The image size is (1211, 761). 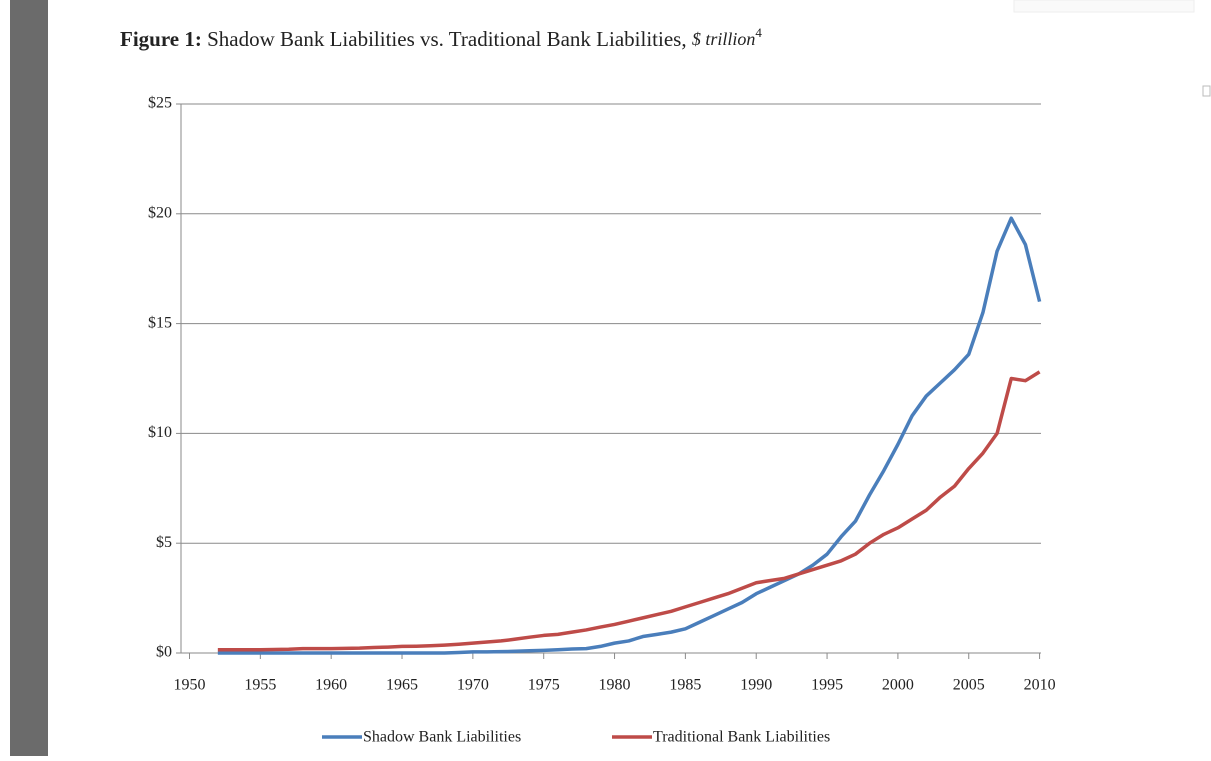 What do you see at coordinates (260, 685) in the screenshot?
I see `x-tick-label: 1955` at bounding box center [260, 685].